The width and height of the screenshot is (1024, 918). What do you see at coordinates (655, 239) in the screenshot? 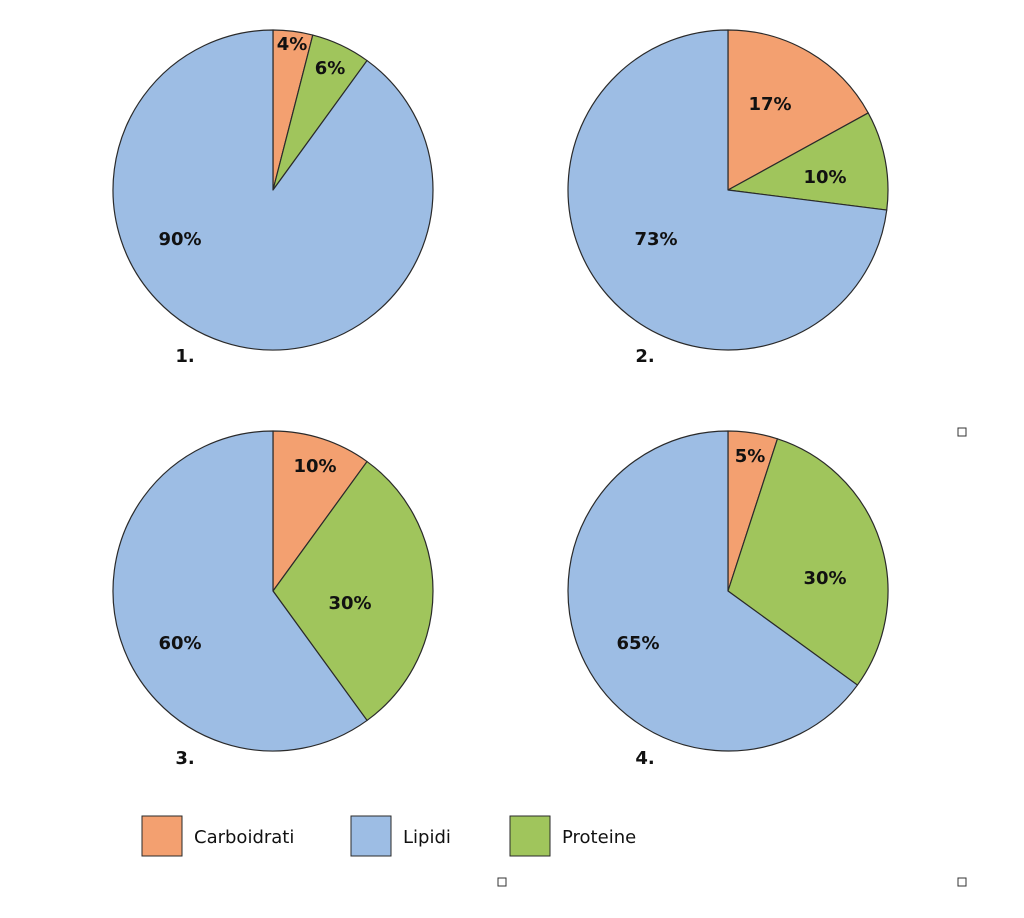
I see `slice-label-lipidi: 73%` at bounding box center [655, 239].